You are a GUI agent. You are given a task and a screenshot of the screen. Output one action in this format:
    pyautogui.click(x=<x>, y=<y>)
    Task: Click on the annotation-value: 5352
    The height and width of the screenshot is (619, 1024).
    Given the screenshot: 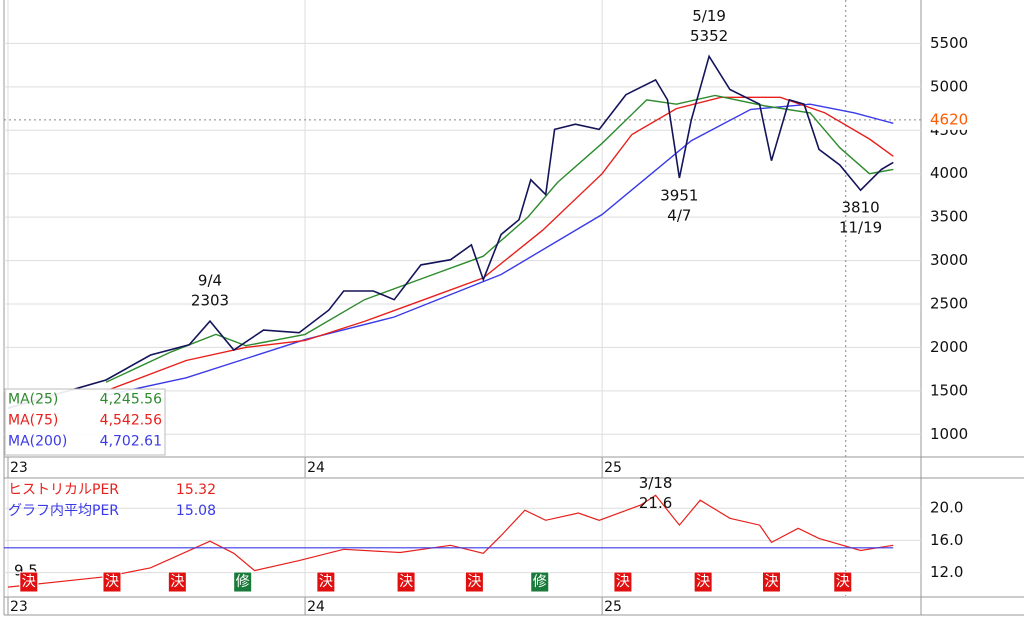 What is the action you would take?
    pyautogui.click(x=709, y=36)
    